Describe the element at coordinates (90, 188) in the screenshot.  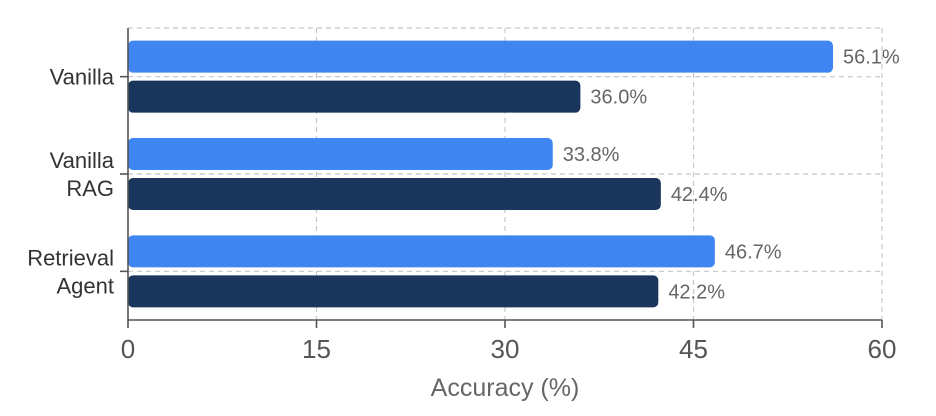
I see `y-category-label: RAG` at that location.